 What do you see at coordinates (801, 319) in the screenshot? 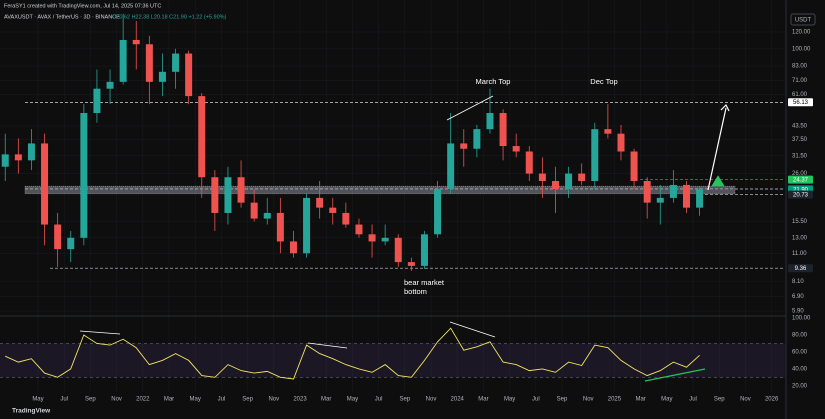
I see `rsi-tick-label: 100.00` at bounding box center [801, 319].